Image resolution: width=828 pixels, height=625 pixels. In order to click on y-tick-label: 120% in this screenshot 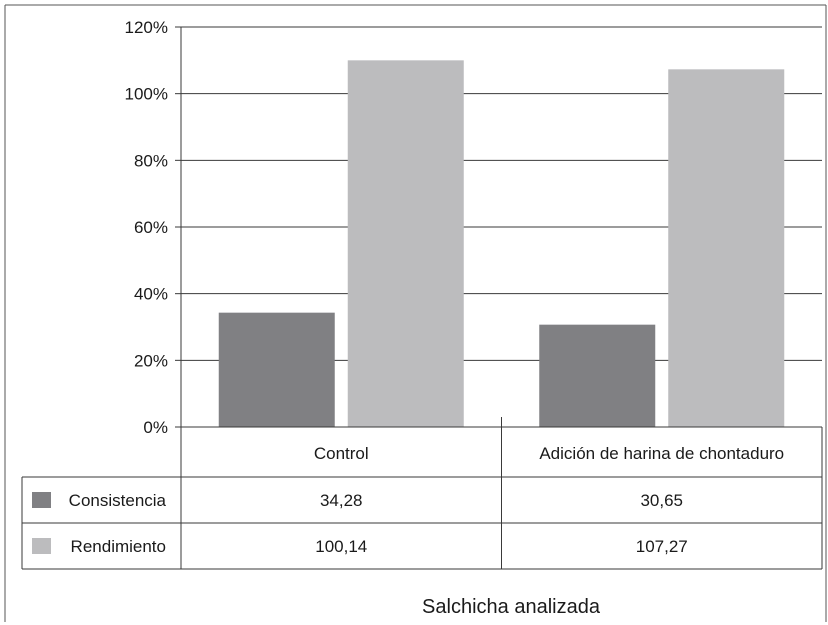, I will do `click(146, 27)`.